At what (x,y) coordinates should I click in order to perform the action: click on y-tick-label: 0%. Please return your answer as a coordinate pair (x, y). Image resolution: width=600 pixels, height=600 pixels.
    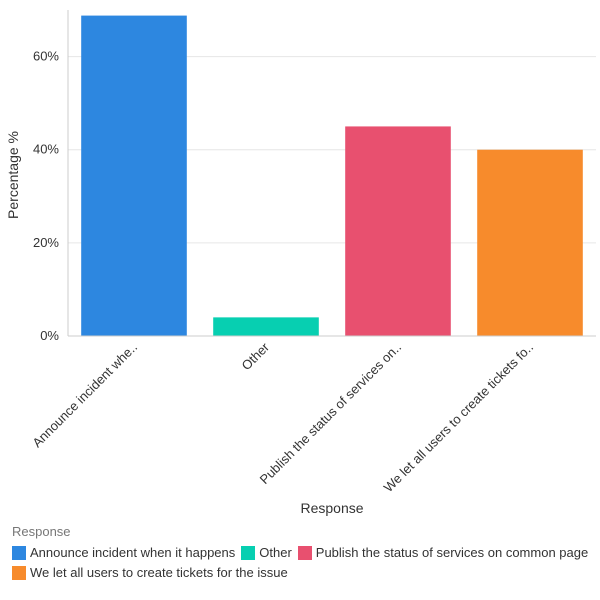
    Looking at the image, I should click on (49, 335).